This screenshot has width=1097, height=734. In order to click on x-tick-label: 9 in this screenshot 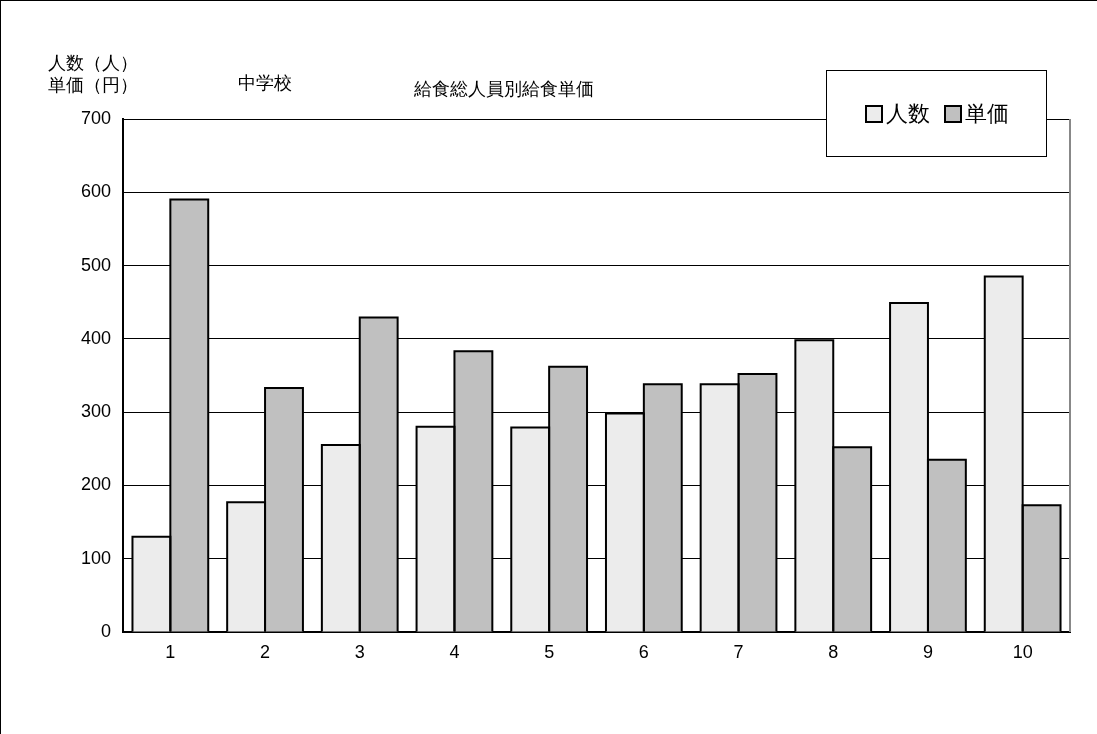, I will do `click(927, 651)`.